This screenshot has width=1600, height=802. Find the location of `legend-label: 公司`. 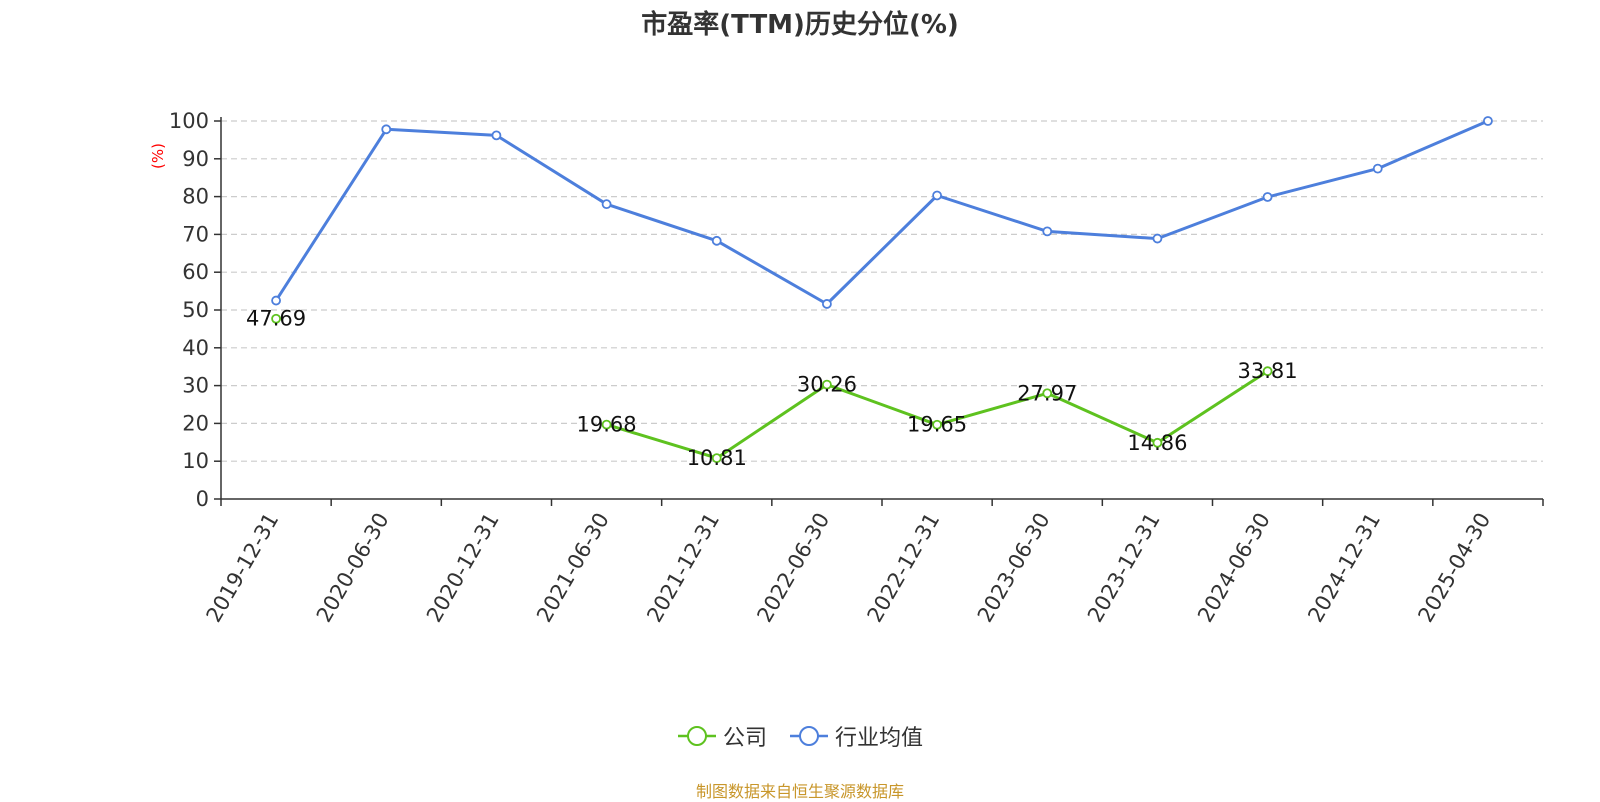

legend-label: 公司 is located at coordinates (744, 738).